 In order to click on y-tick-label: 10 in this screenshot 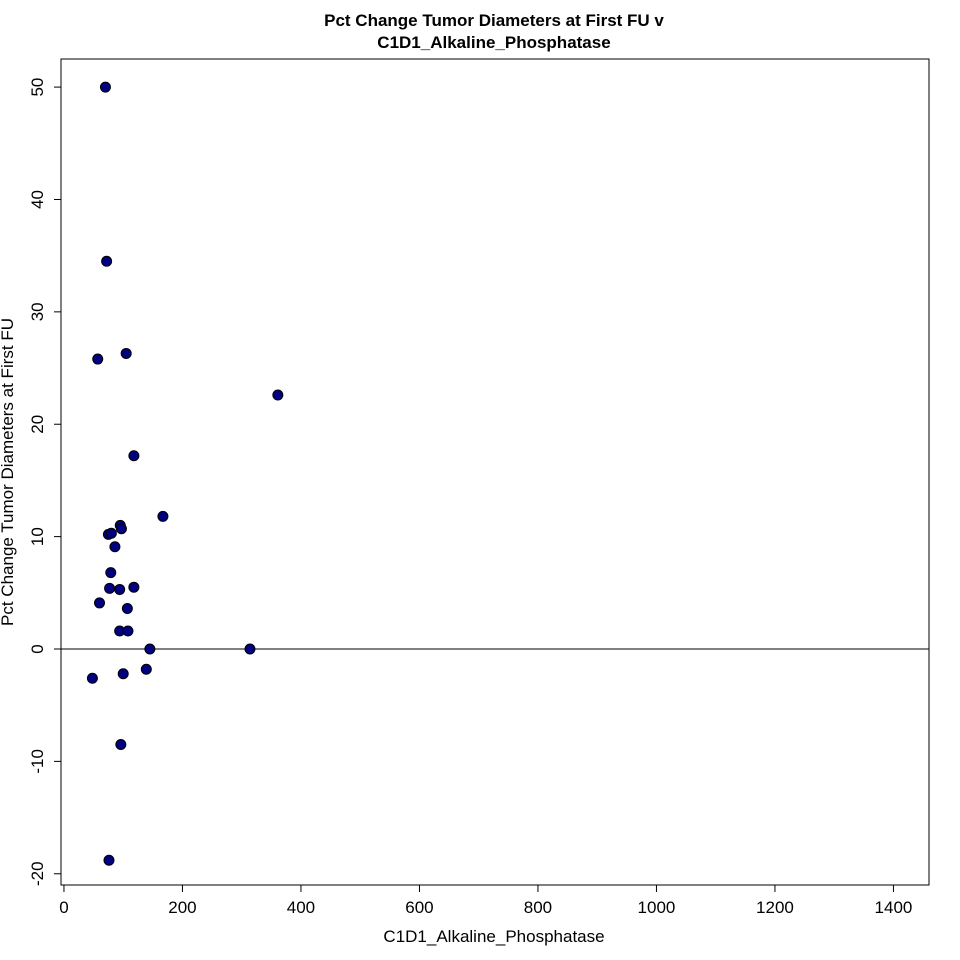, I will do `click(37, 536)`.